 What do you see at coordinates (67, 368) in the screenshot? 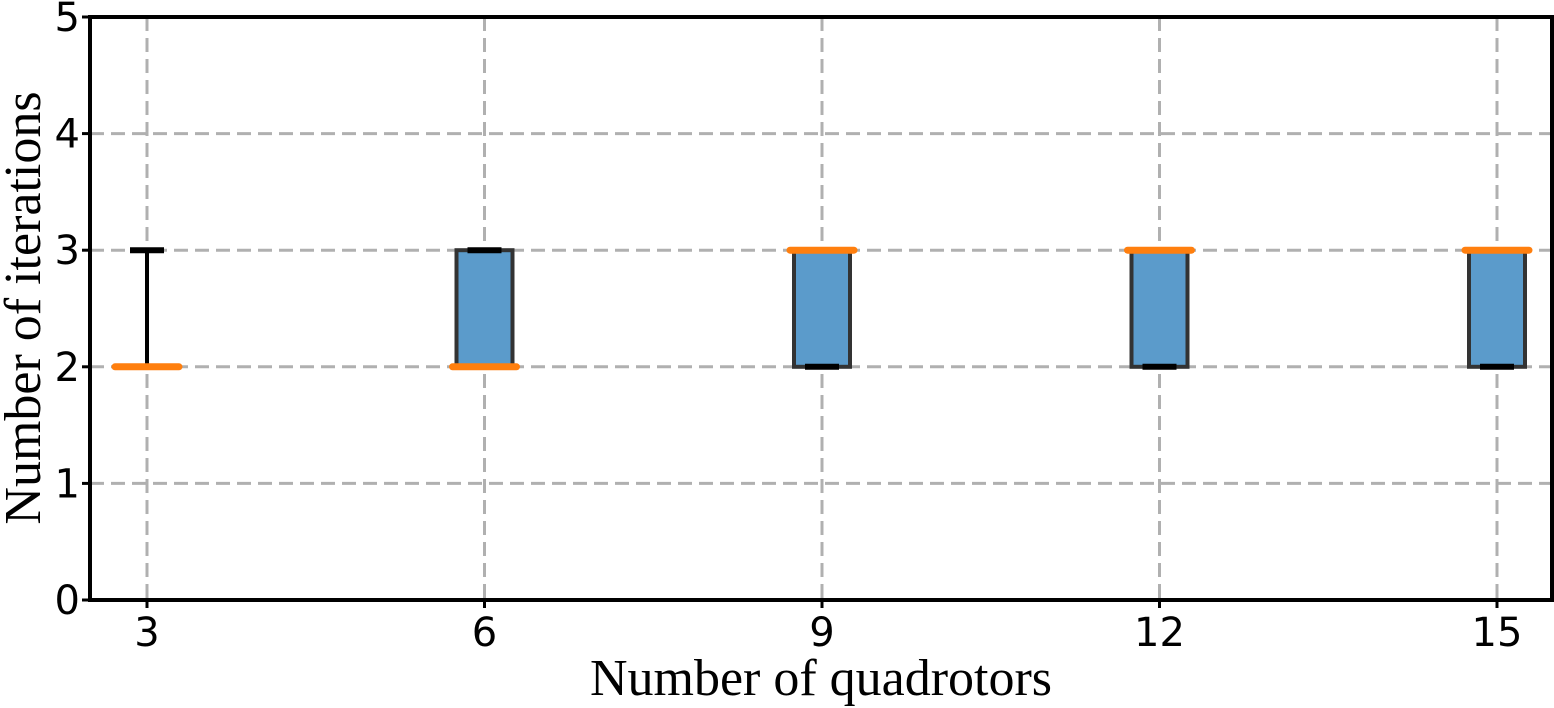
I see `y-tick-label: 2` at bounding box center [67, 368].